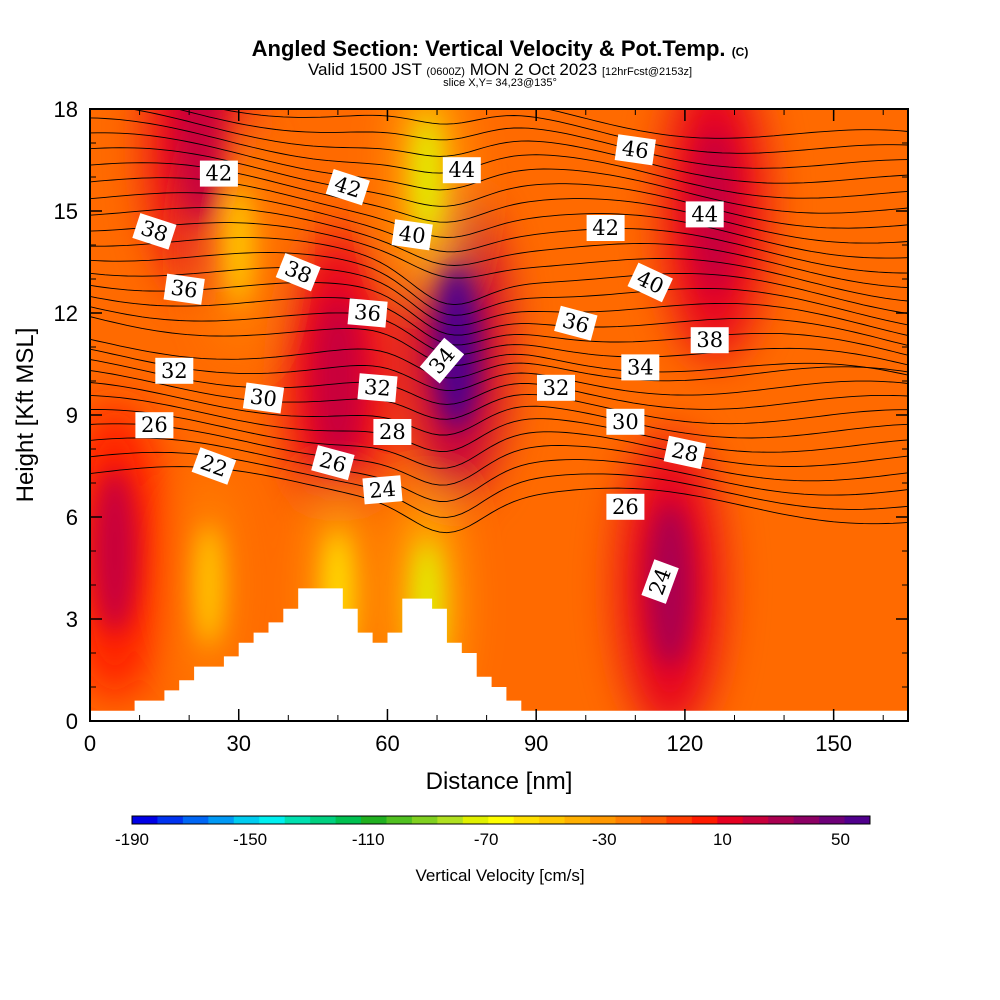  What do you see at coordinates (536, 743) in the screenshot?
I see `x-tick-label: 90` at bounding box center [536, 743].